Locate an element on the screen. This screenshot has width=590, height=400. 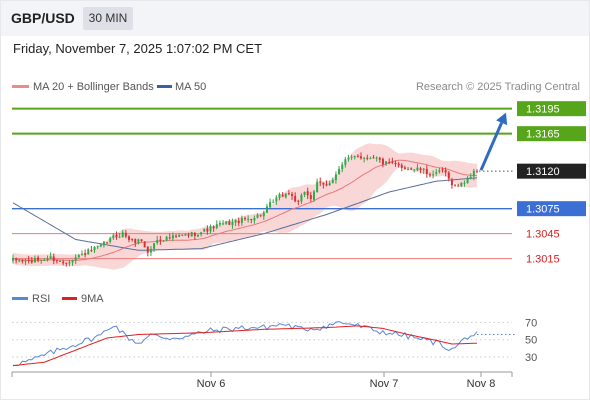
rsi-legend-swatch is located at coordinates (20, 298).